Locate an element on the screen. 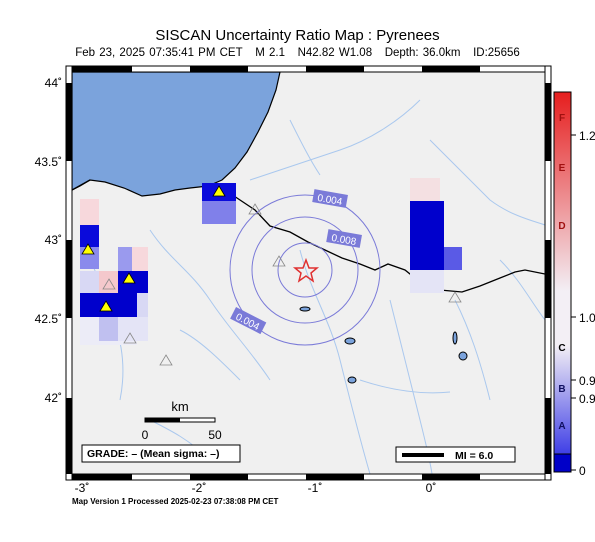 Image resolution: width=595 pixels, height=542 pixels. colorbar: F E D C B A 1.2 1.0 0.9 0.9 0 is located at coordinates (574, 284).